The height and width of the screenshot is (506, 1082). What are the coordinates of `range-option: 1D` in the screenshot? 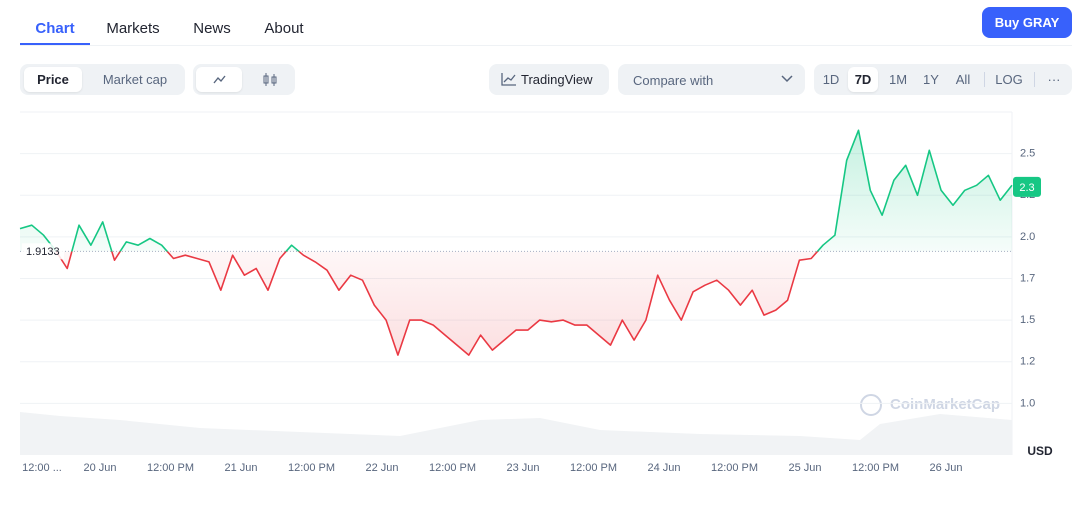 It's located at (831, 79).